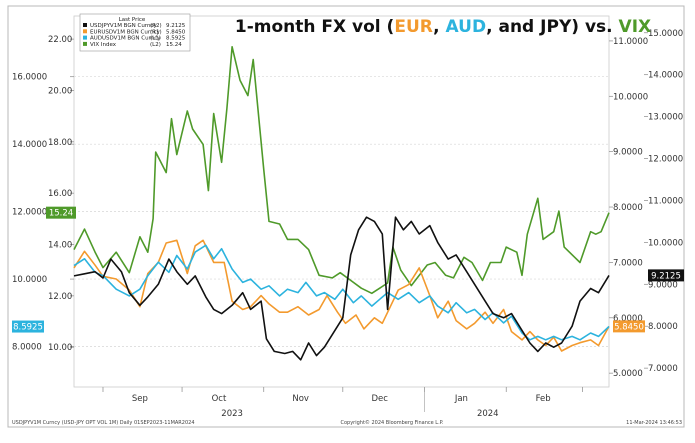  I want to click on x-month-label: Dec, so click(379, 399).